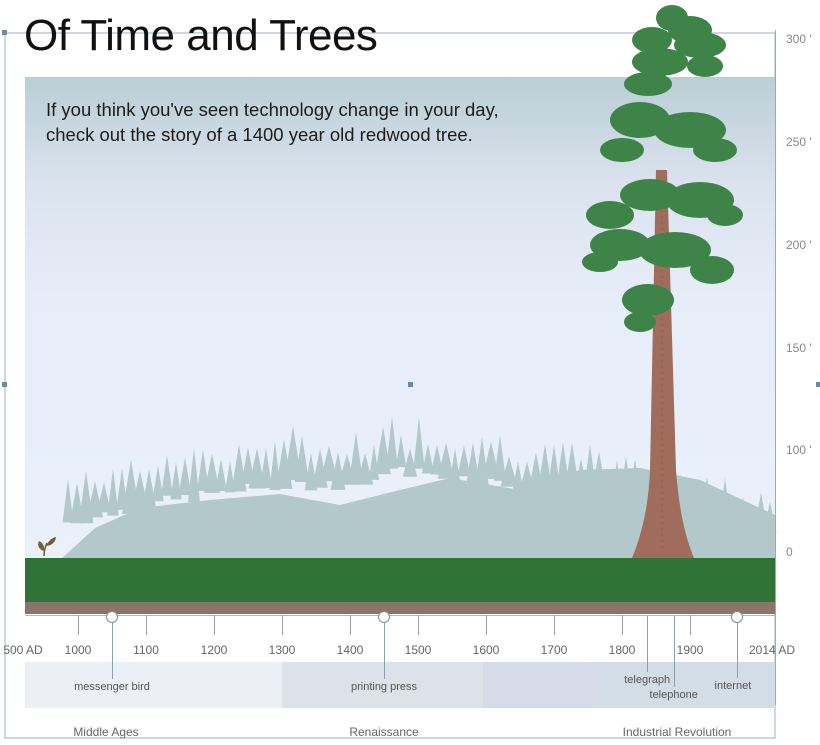 This screenshot has width=820, height=745. I want to click on year-tick-label: 1900, so click(690, 650).